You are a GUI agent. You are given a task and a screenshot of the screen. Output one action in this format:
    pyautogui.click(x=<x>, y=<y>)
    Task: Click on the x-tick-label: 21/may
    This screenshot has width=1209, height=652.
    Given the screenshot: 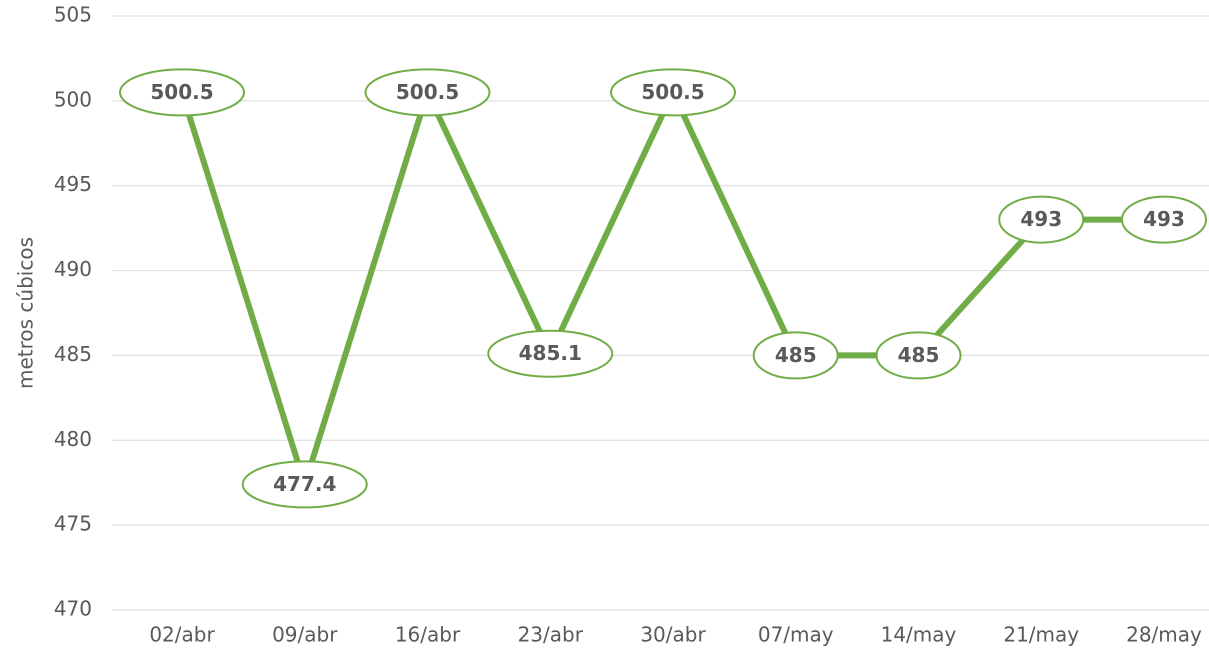 What is the action you would take?
    pyautogui.click(x=1041, y=635)
    